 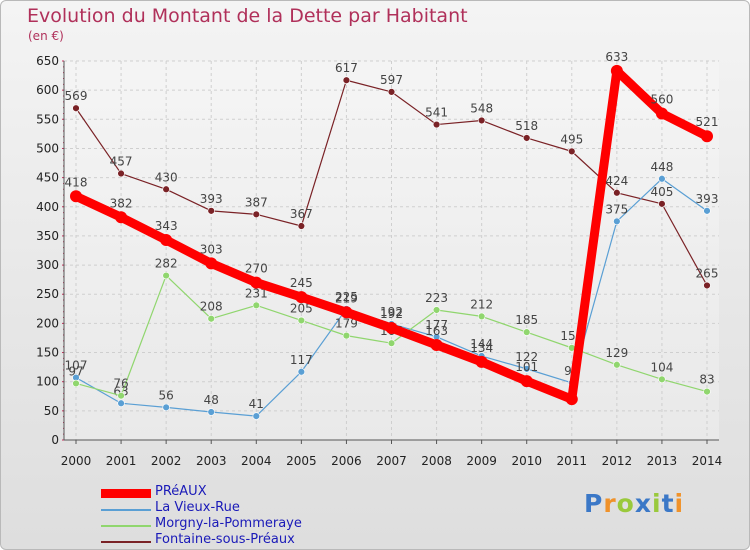 What do you see at coordinates (481, 108) in the screenshot?
I see `data-label-fontaine-sous-preaux: 548` at bounding box center [481, 108].